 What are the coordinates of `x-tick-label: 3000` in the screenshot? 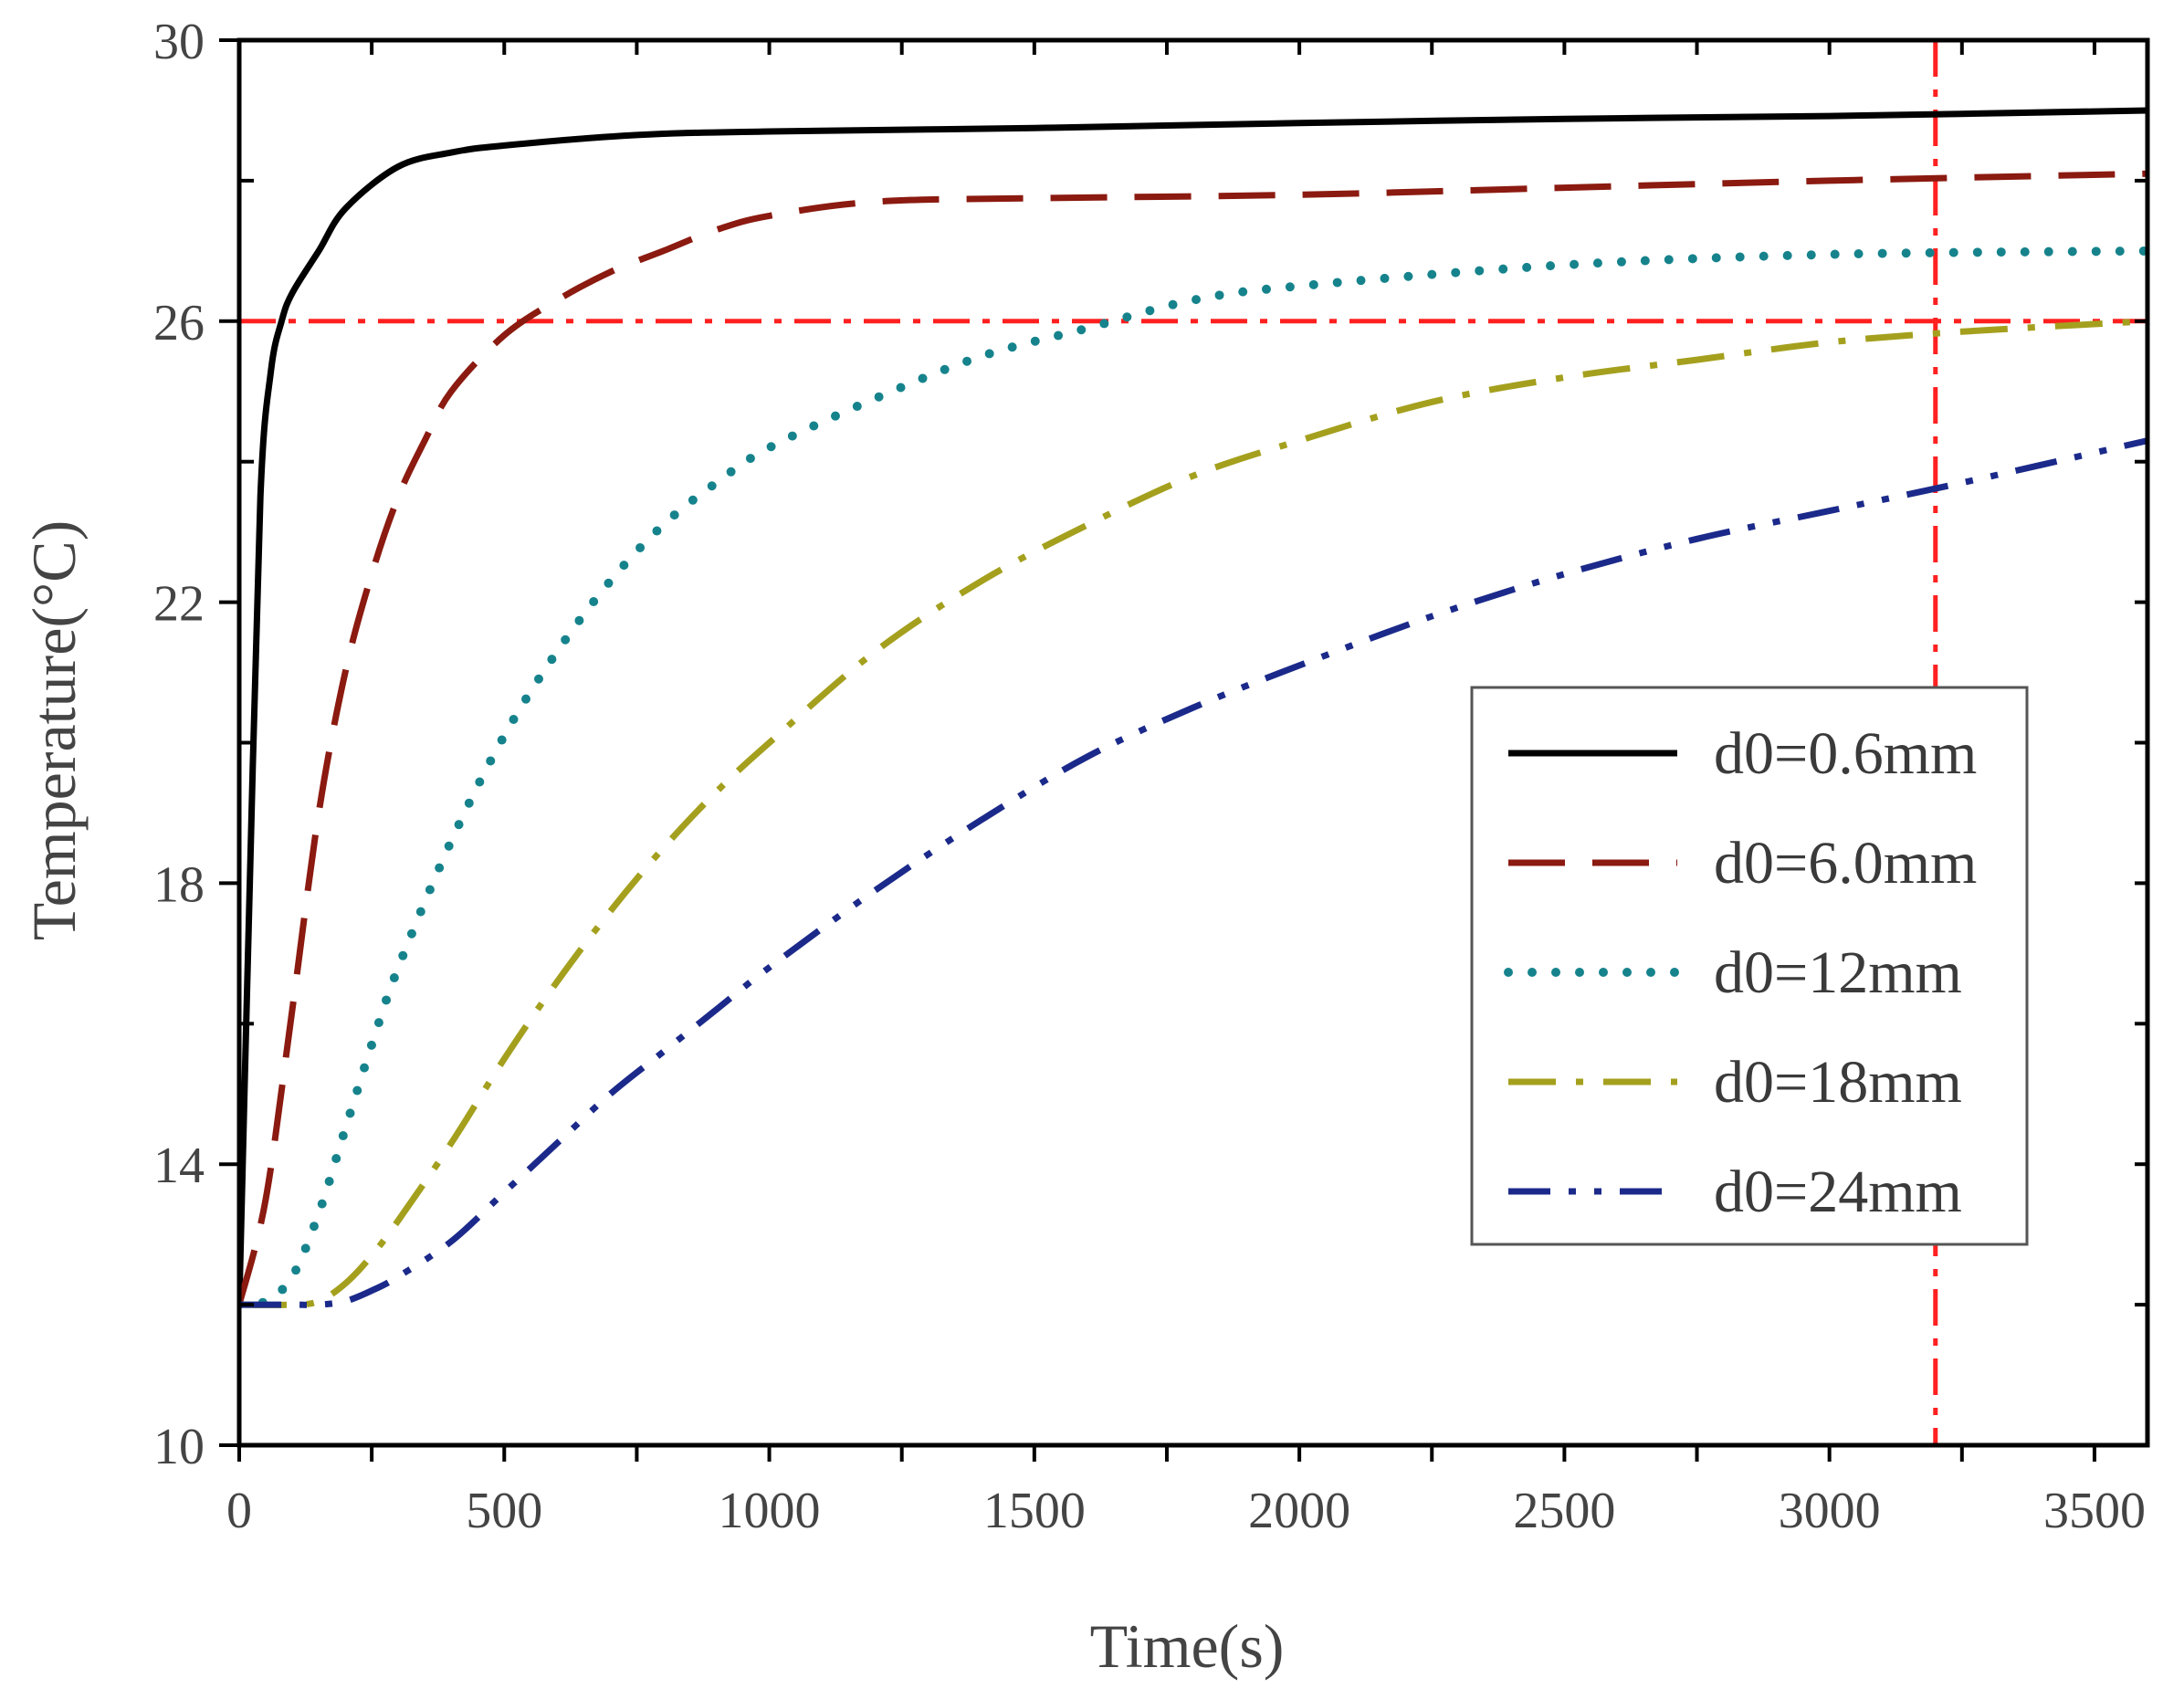 It's located at (1830, 1511).